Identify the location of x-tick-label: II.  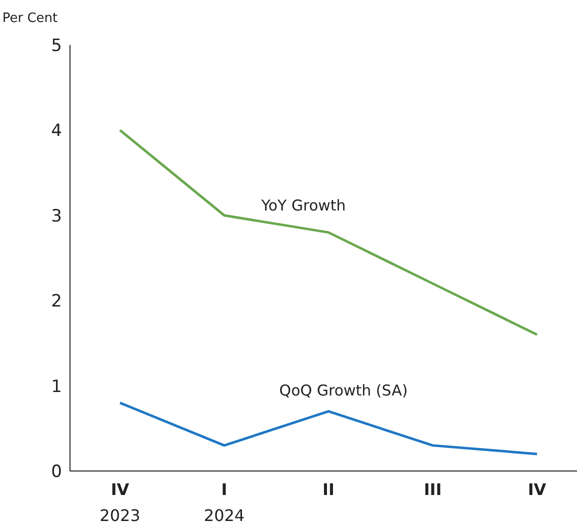
(328, 489).